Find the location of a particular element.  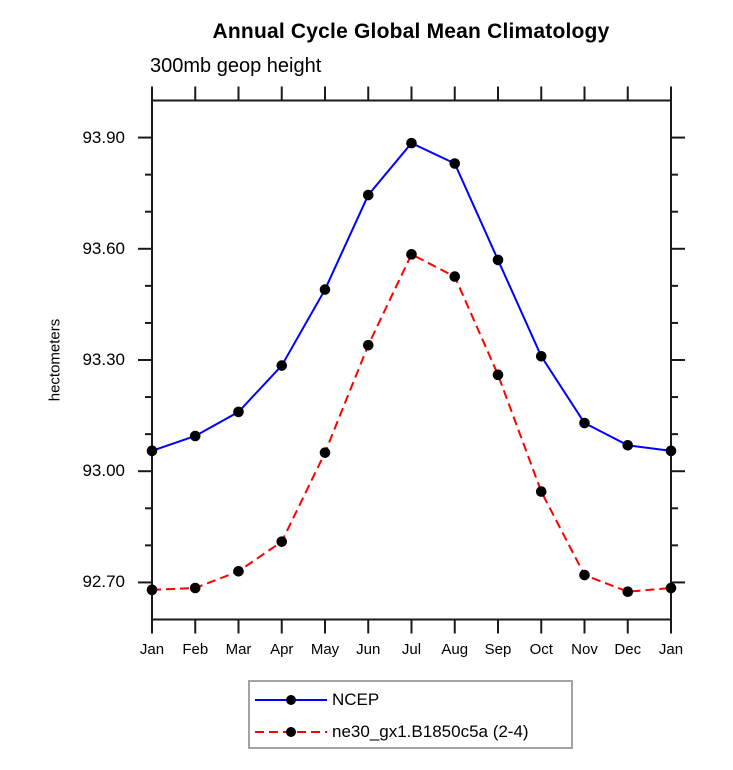

x-tick-label: Nov is located at coordinates (584, 649).